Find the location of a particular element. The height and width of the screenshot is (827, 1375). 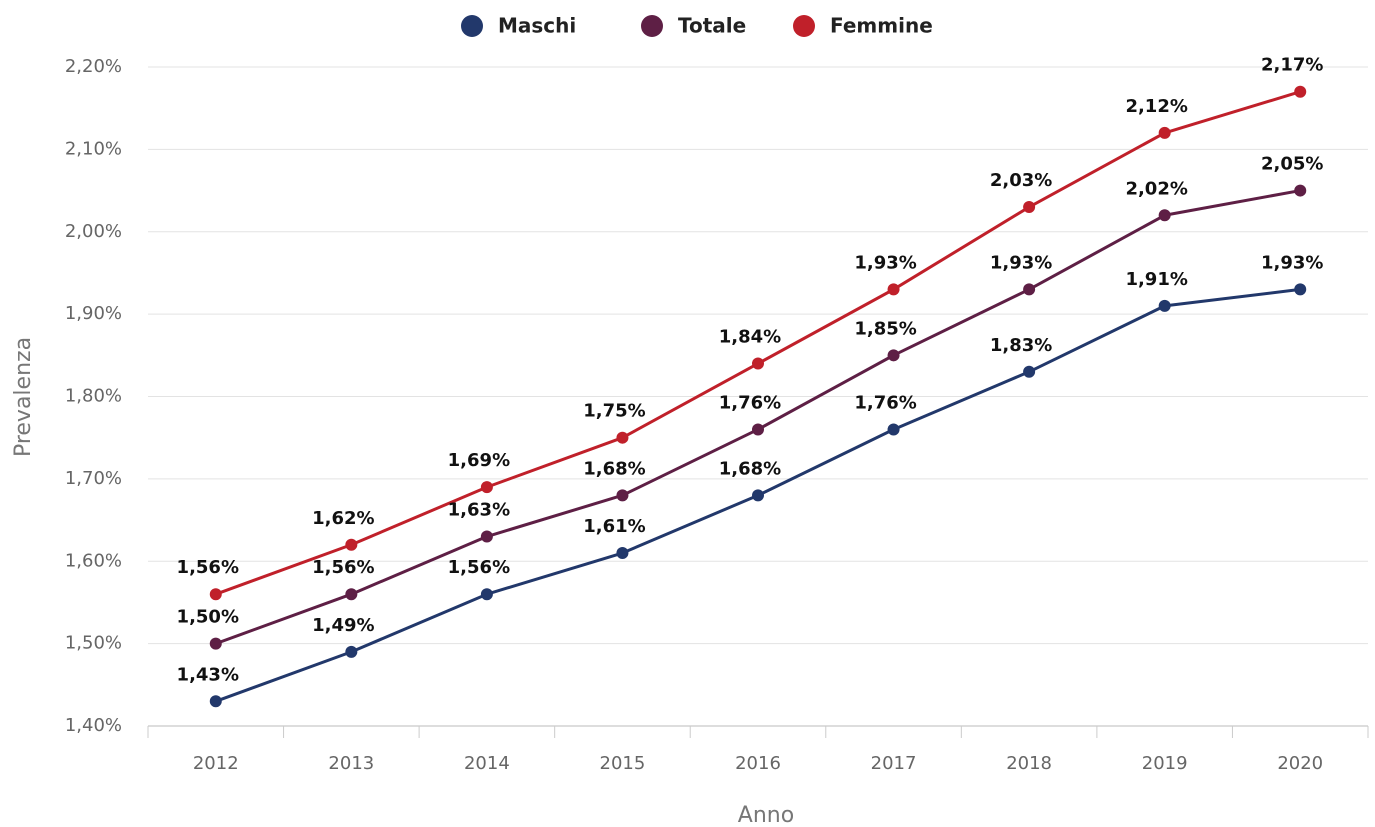

data-label: 1,43% is located at coordinates (208, 674).